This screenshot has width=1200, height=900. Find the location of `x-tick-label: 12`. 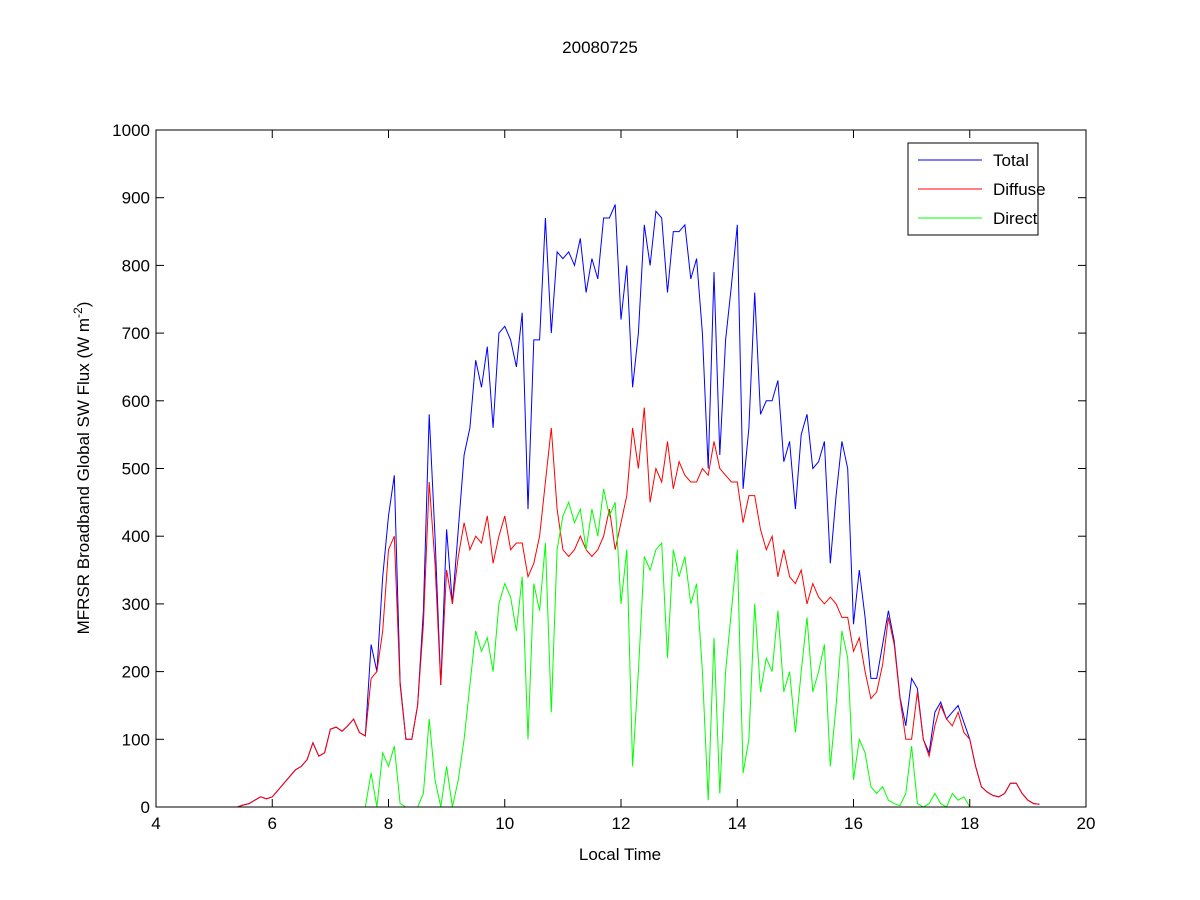

x-tick-label: 12 is located at coordinates (621, 823).